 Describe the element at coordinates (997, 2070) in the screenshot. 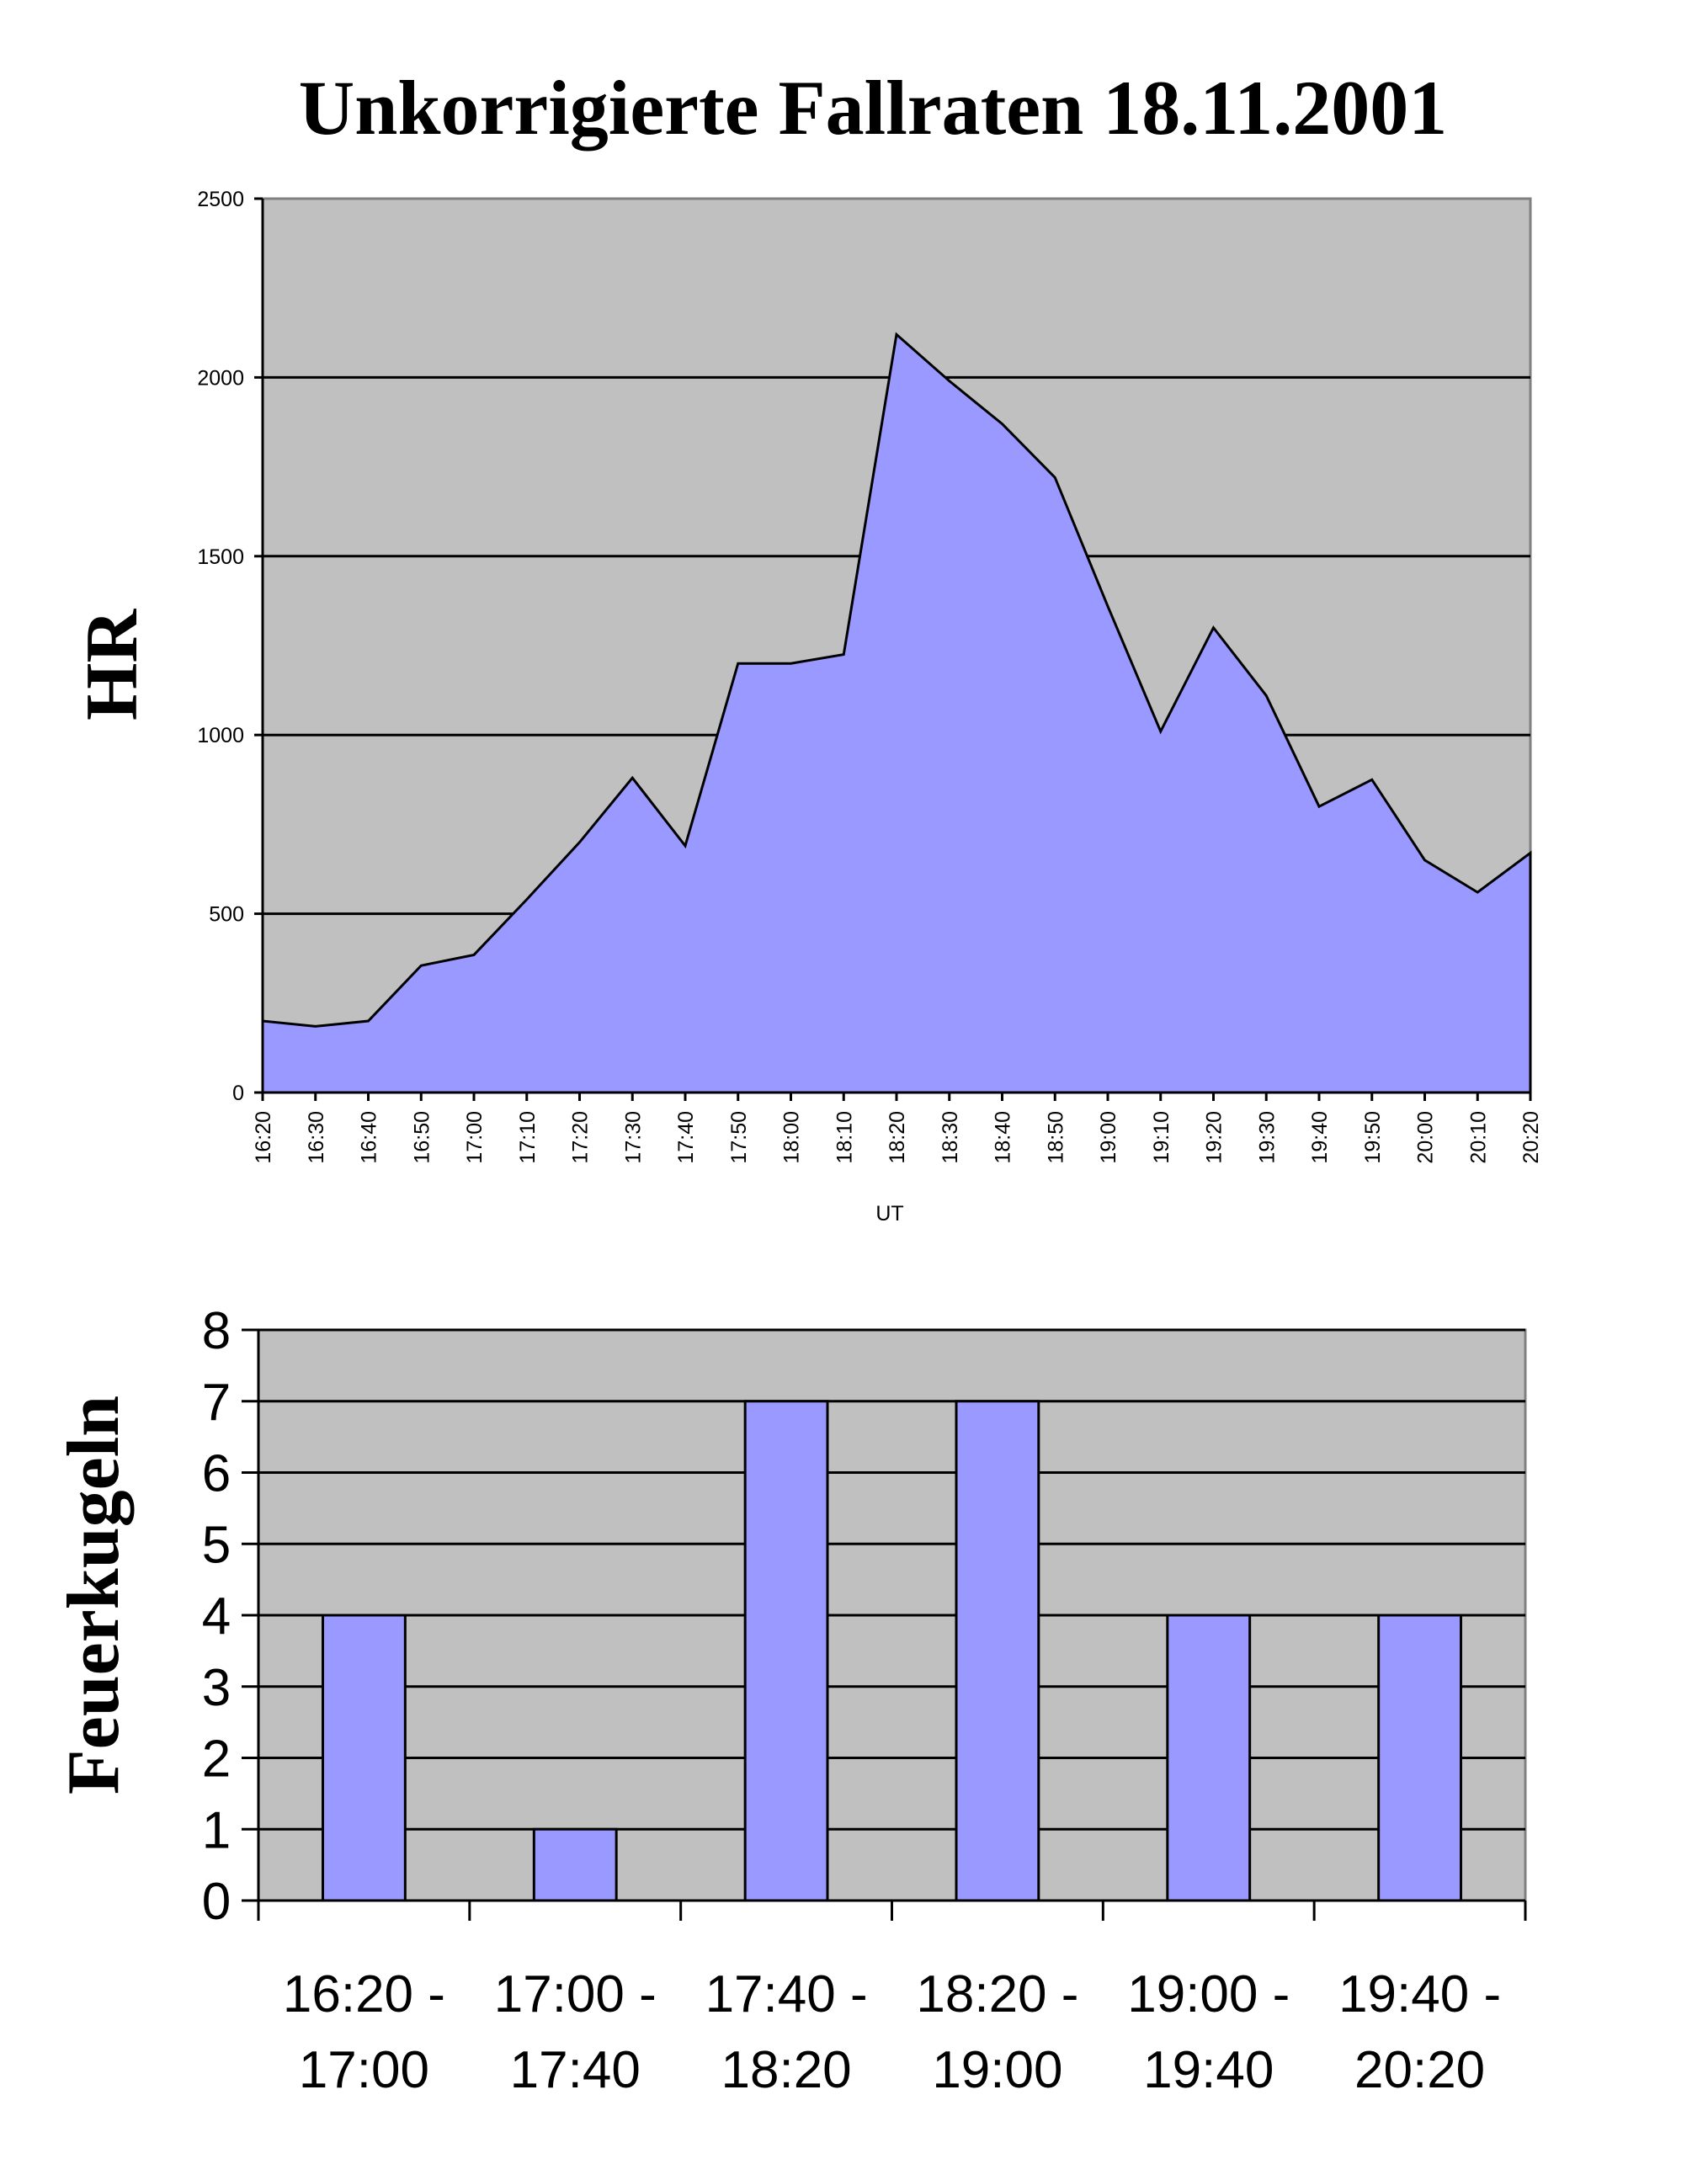

I see `bar-x-tick-label: 19:00` at that location.